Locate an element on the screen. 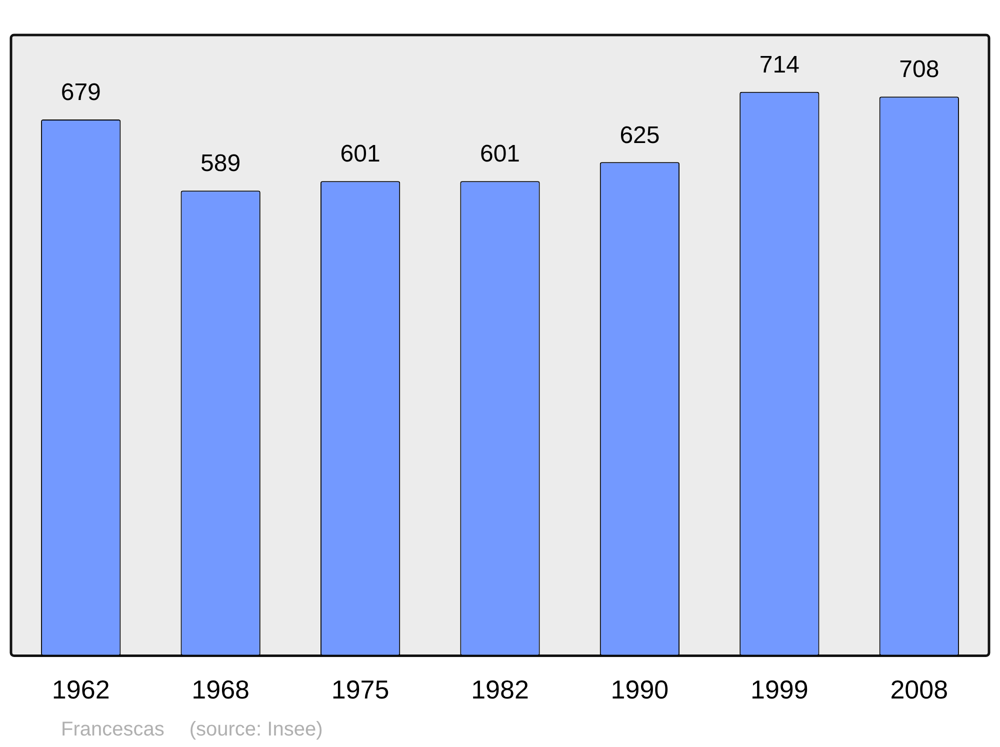 The height and width of the screenshot is (747, 1000). data-label: 679 is located at coordinates (80, 92).